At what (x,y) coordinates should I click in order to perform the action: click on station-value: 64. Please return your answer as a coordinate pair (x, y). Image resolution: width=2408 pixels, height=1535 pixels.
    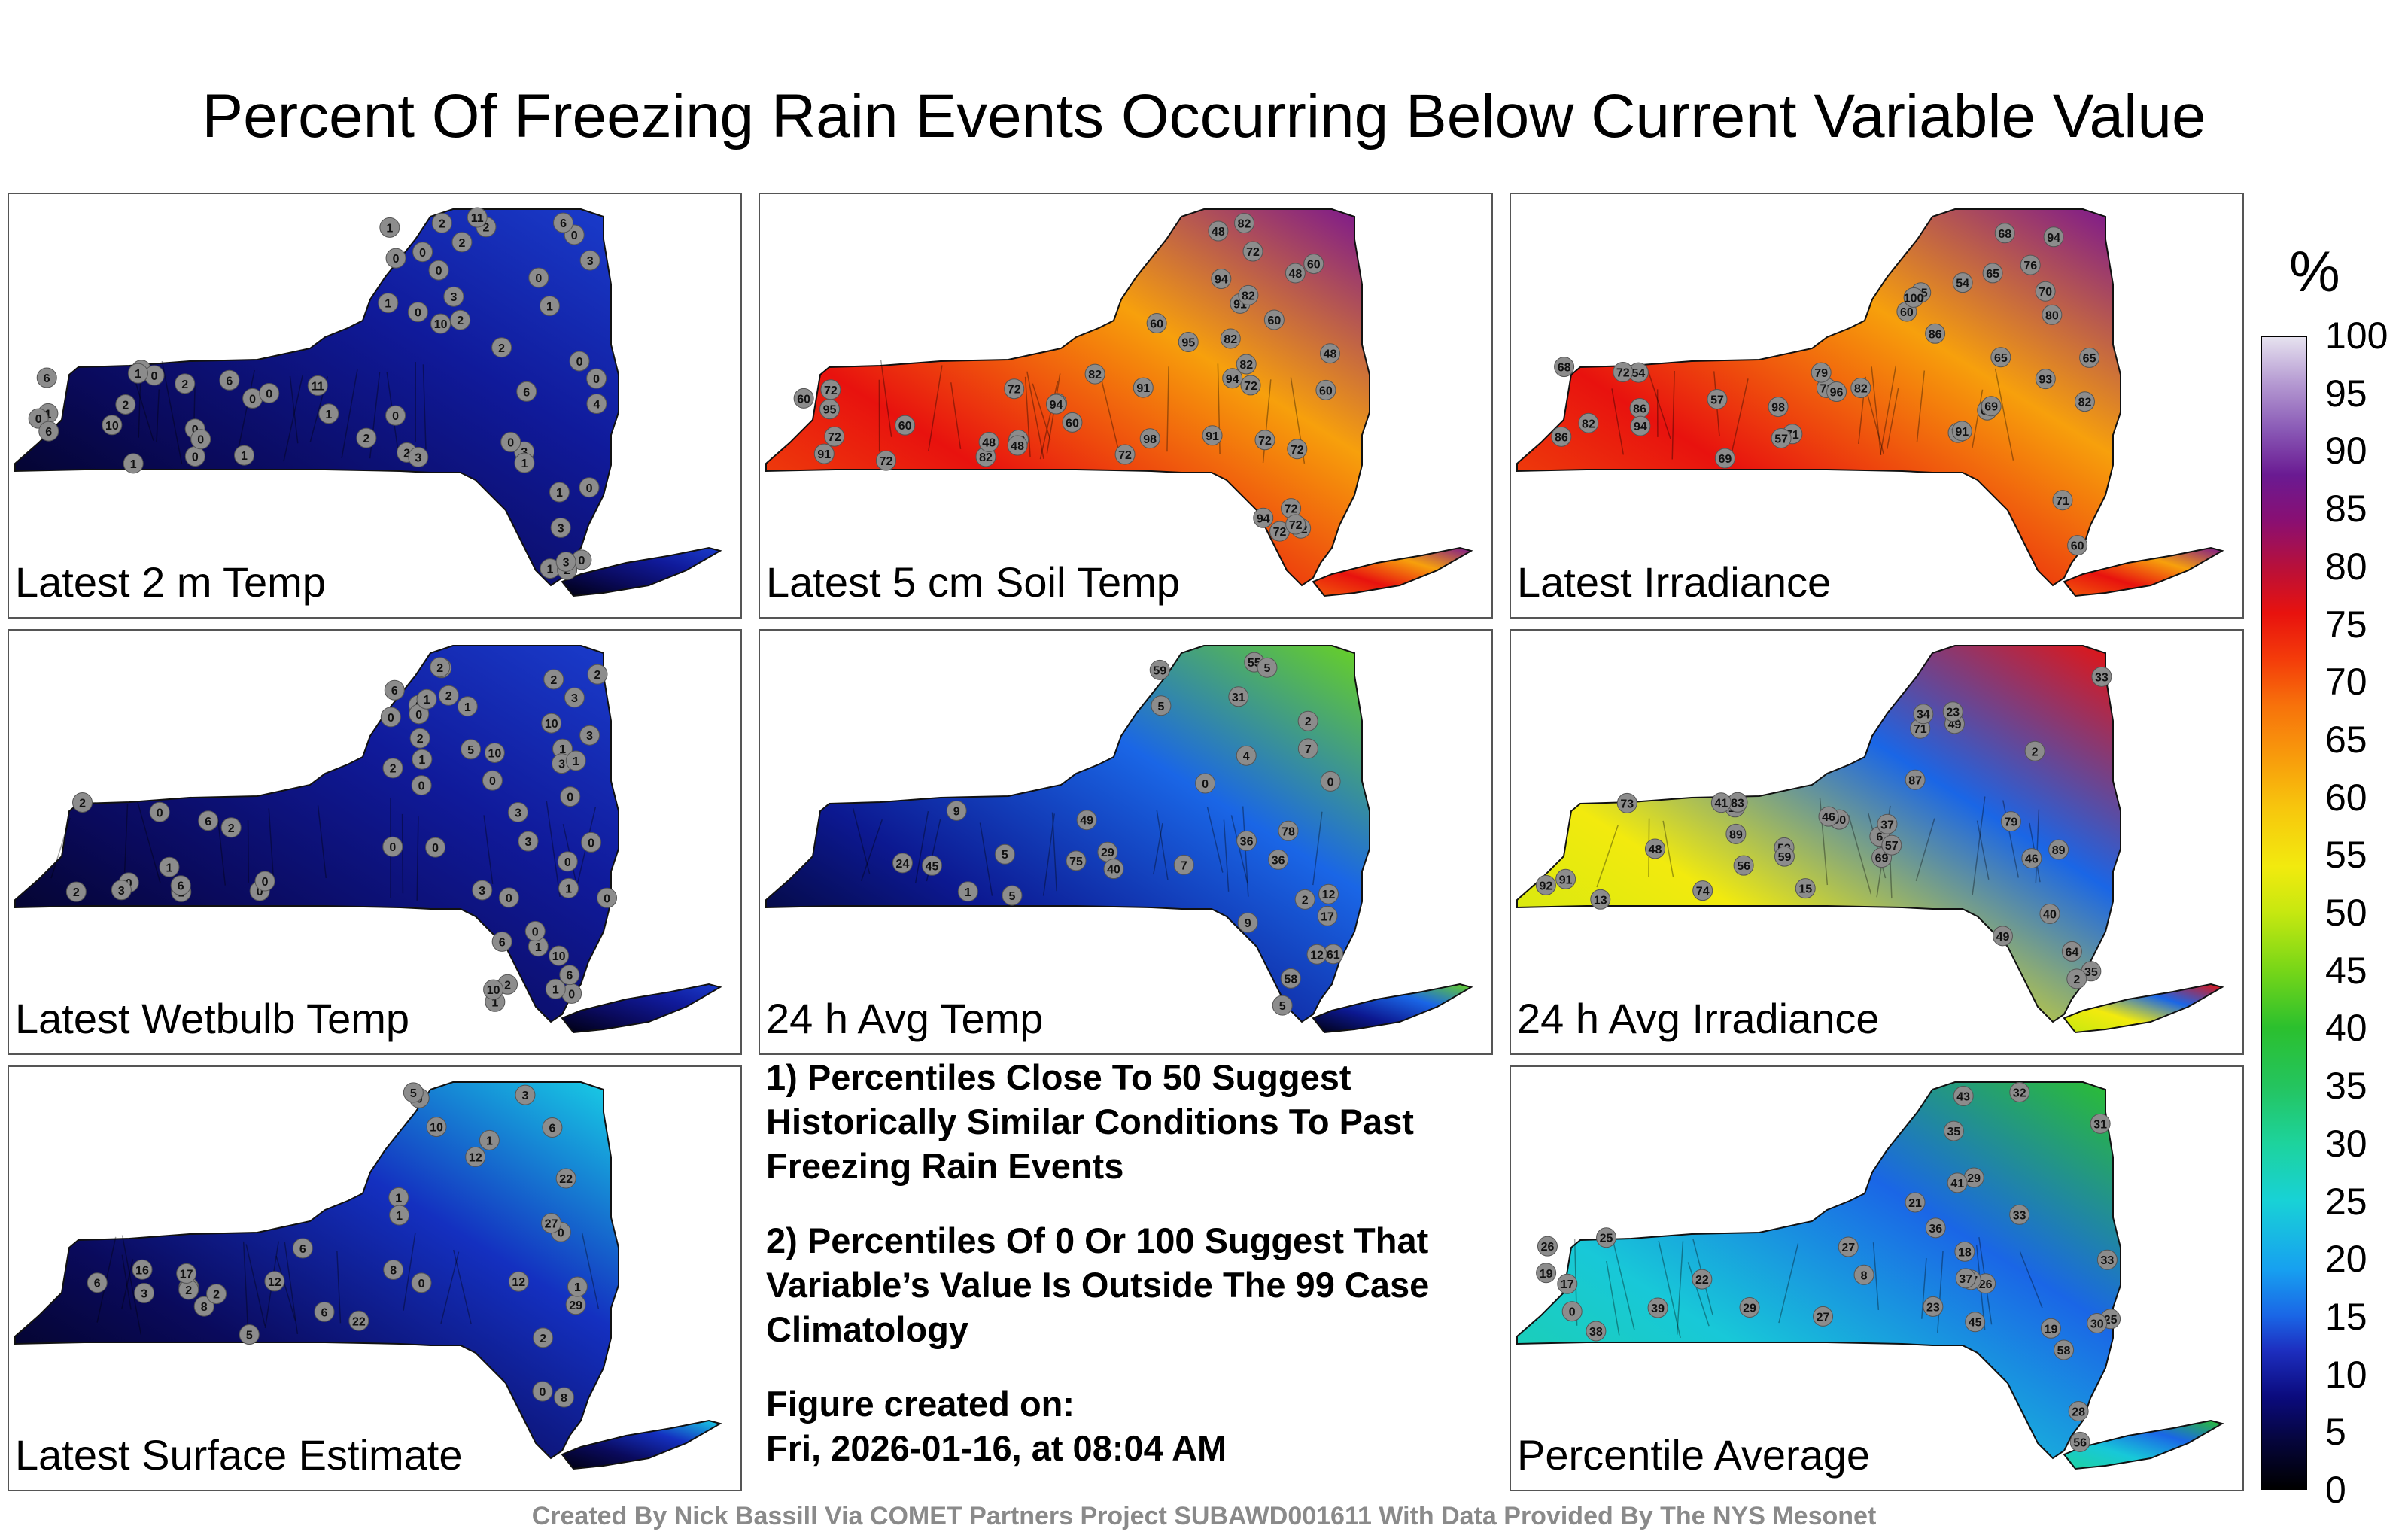
    Looking at the image, I should click on (2071, 952).